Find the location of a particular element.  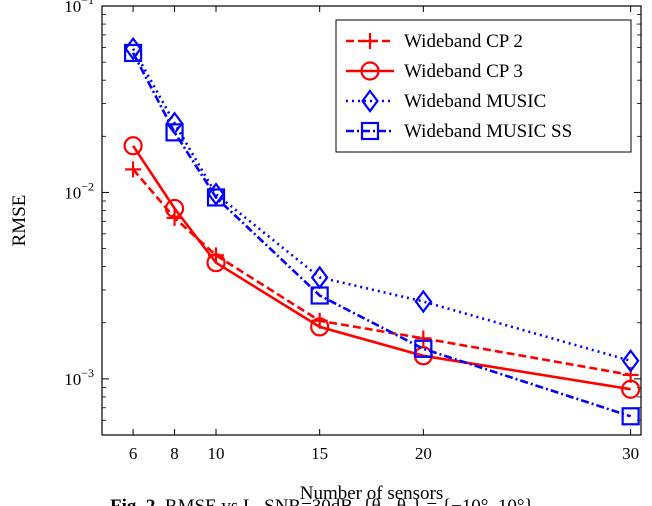

x-tick-label: 30 is located at coordinates (630, 453).